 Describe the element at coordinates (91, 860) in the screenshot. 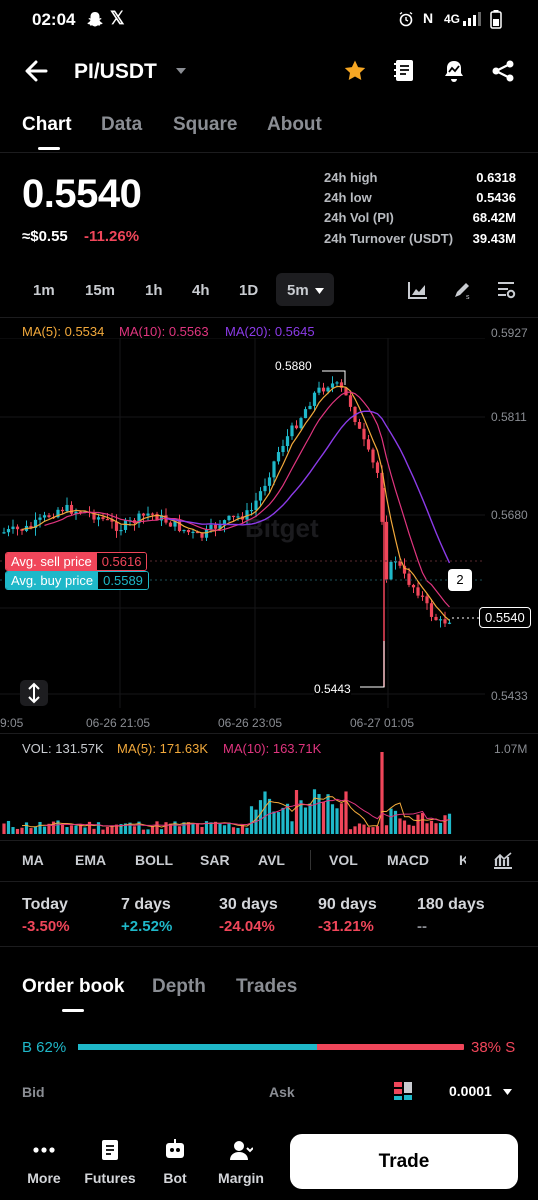

I see `indicator-ema: EMA` at that location.